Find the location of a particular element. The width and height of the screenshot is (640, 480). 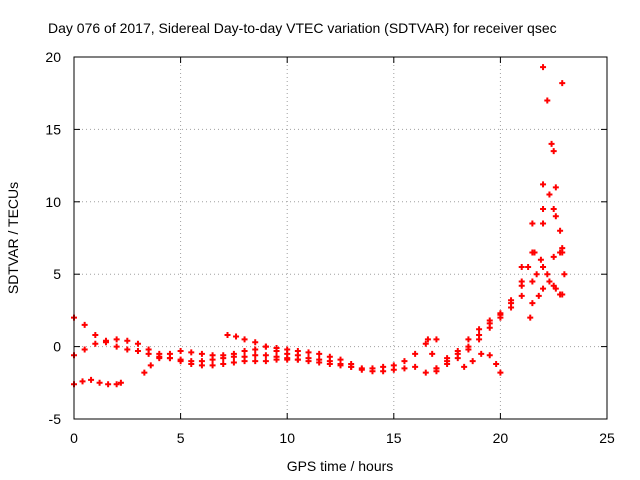

series-track-n is located at coordinates (432, 355).